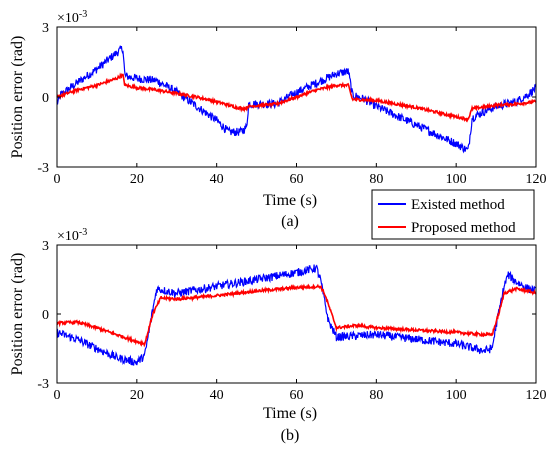  What do you see at coordinates (72, 18) in the screenshot?
I see `panel-a-multiplier: ×10⁻³` at bounding box center [72, 18].